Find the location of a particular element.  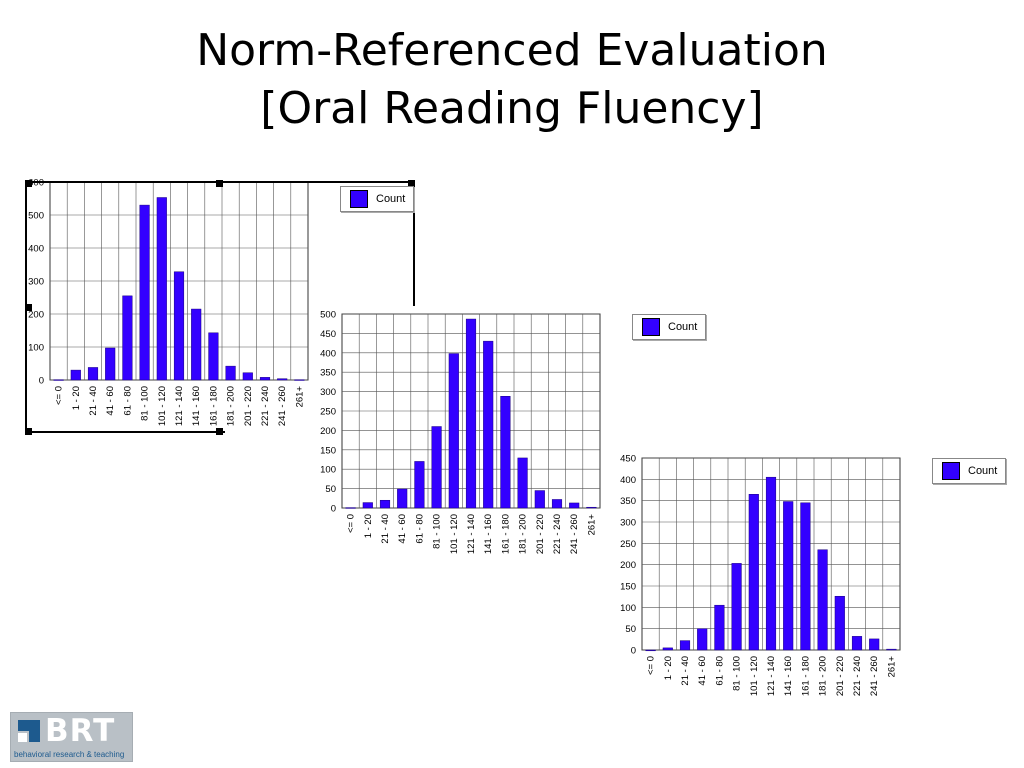

y-tick-label: 450 is located at coordinates (328, 334).